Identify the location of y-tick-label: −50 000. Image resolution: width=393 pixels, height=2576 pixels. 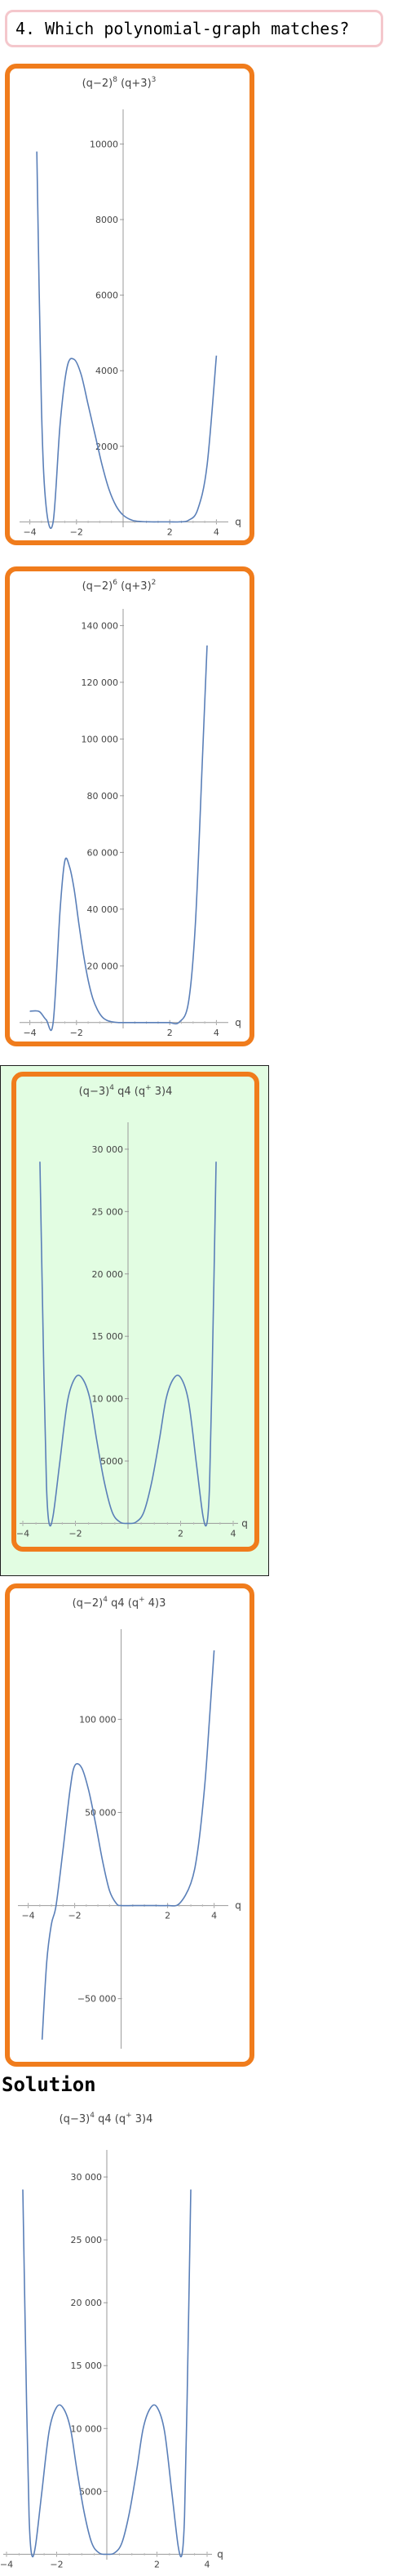
(97, 1999).